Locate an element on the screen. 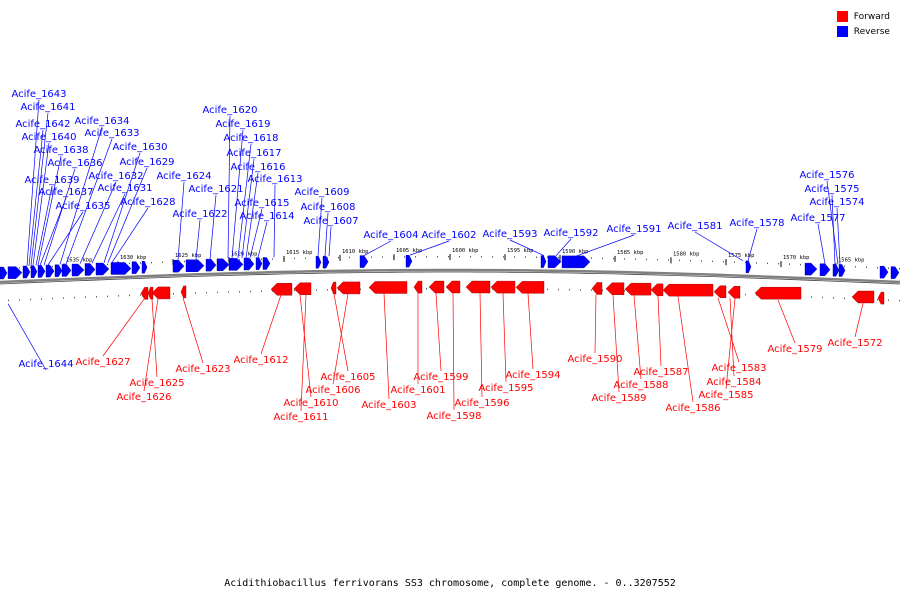  gene-label: Acife_1641 is located at coordinates (47, 107).